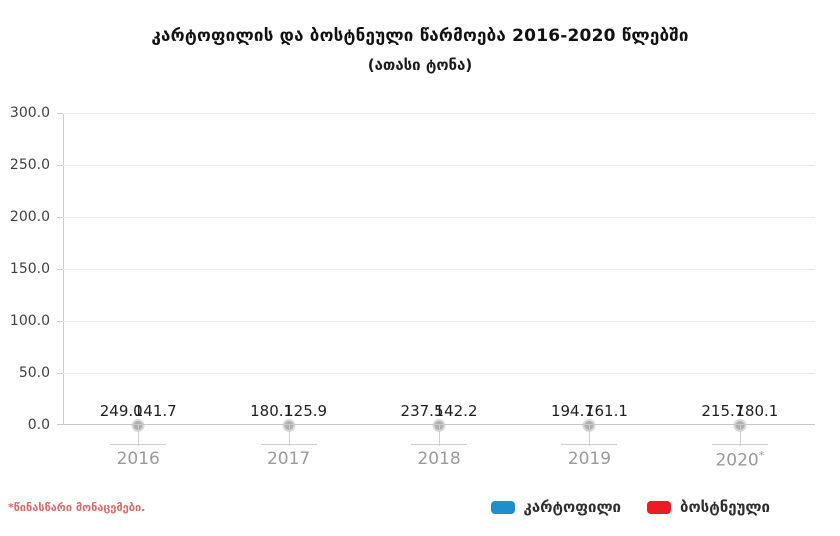 The image size is (840, 536). Describe the element at coordinates (740, 460) in the screenshot. I see `x-axis-label-2020: 2020*` at that location.